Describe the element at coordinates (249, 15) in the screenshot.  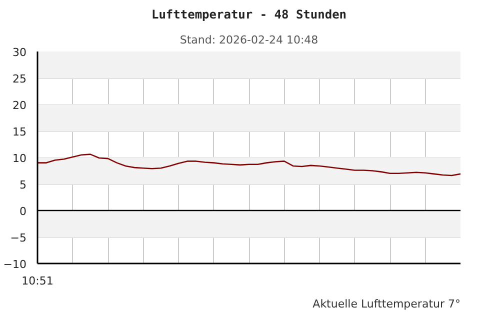
I see `chart-title: Lufttemperatur - 48 Stunden` at that location.